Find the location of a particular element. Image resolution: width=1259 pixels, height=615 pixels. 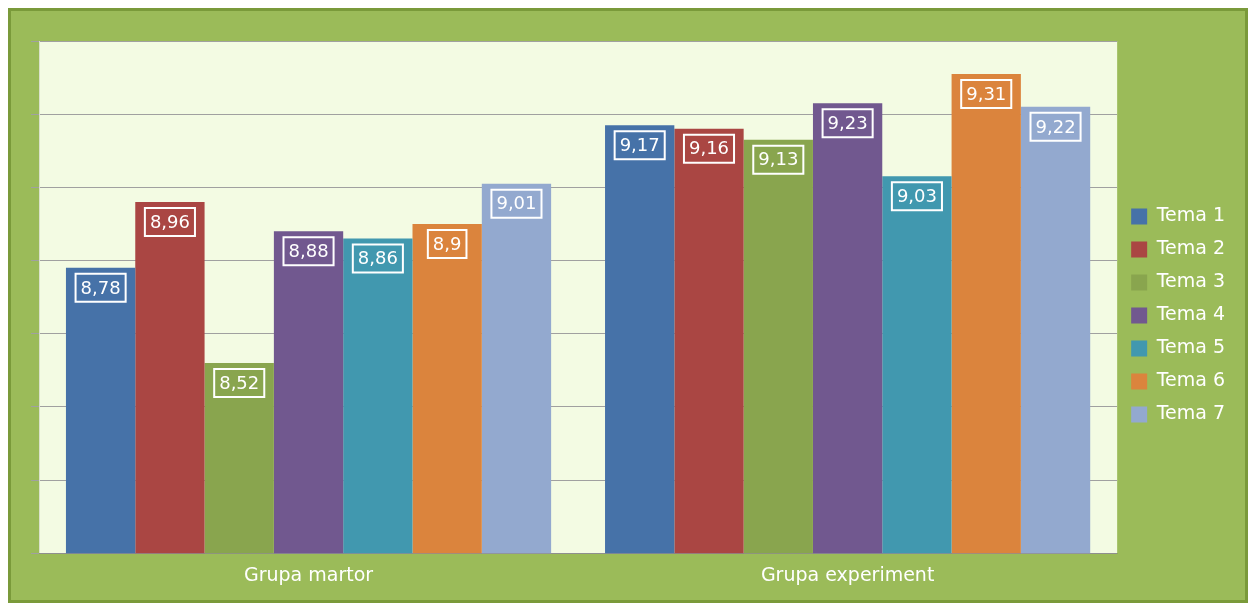

data-label: 9,17 is located at coordinates (639, 144).